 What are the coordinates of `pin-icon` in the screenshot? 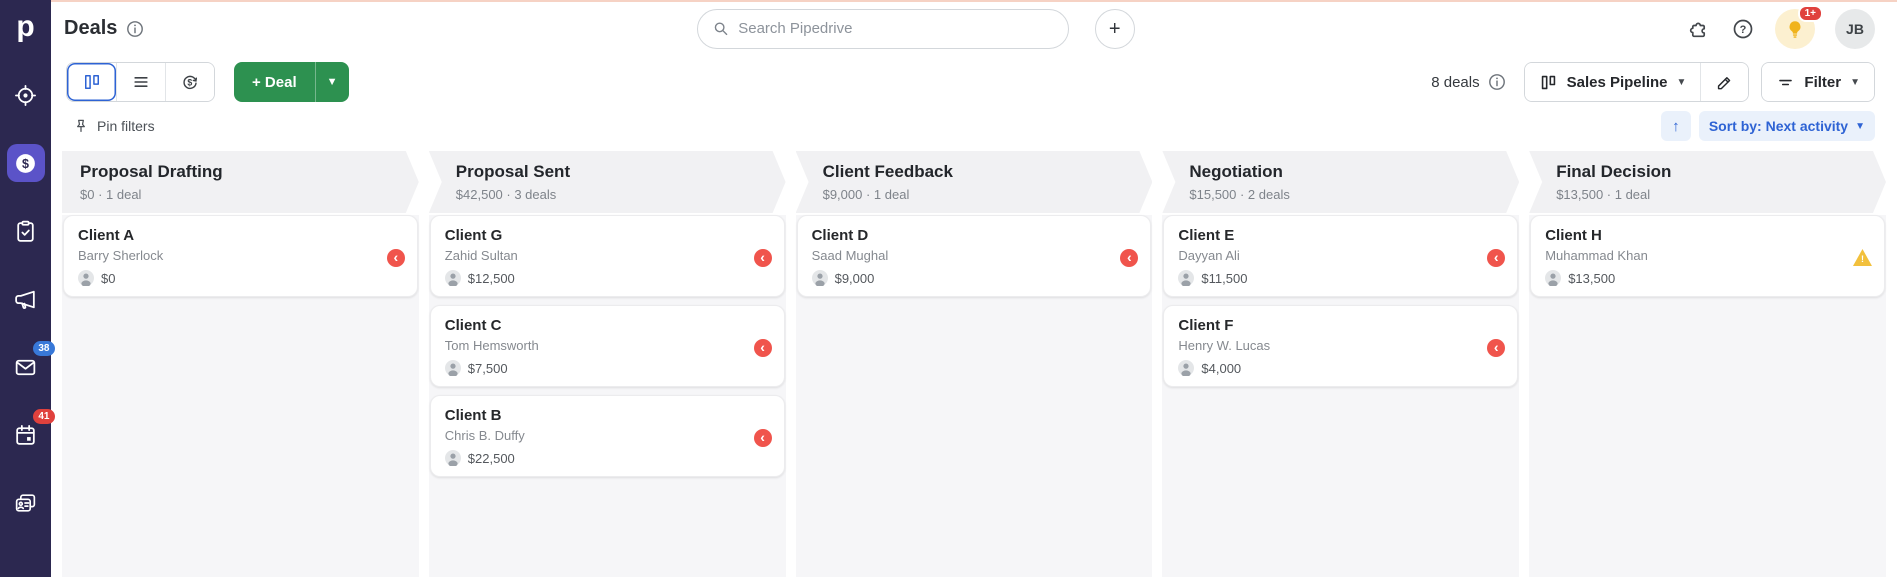 It's located at (81, 125).